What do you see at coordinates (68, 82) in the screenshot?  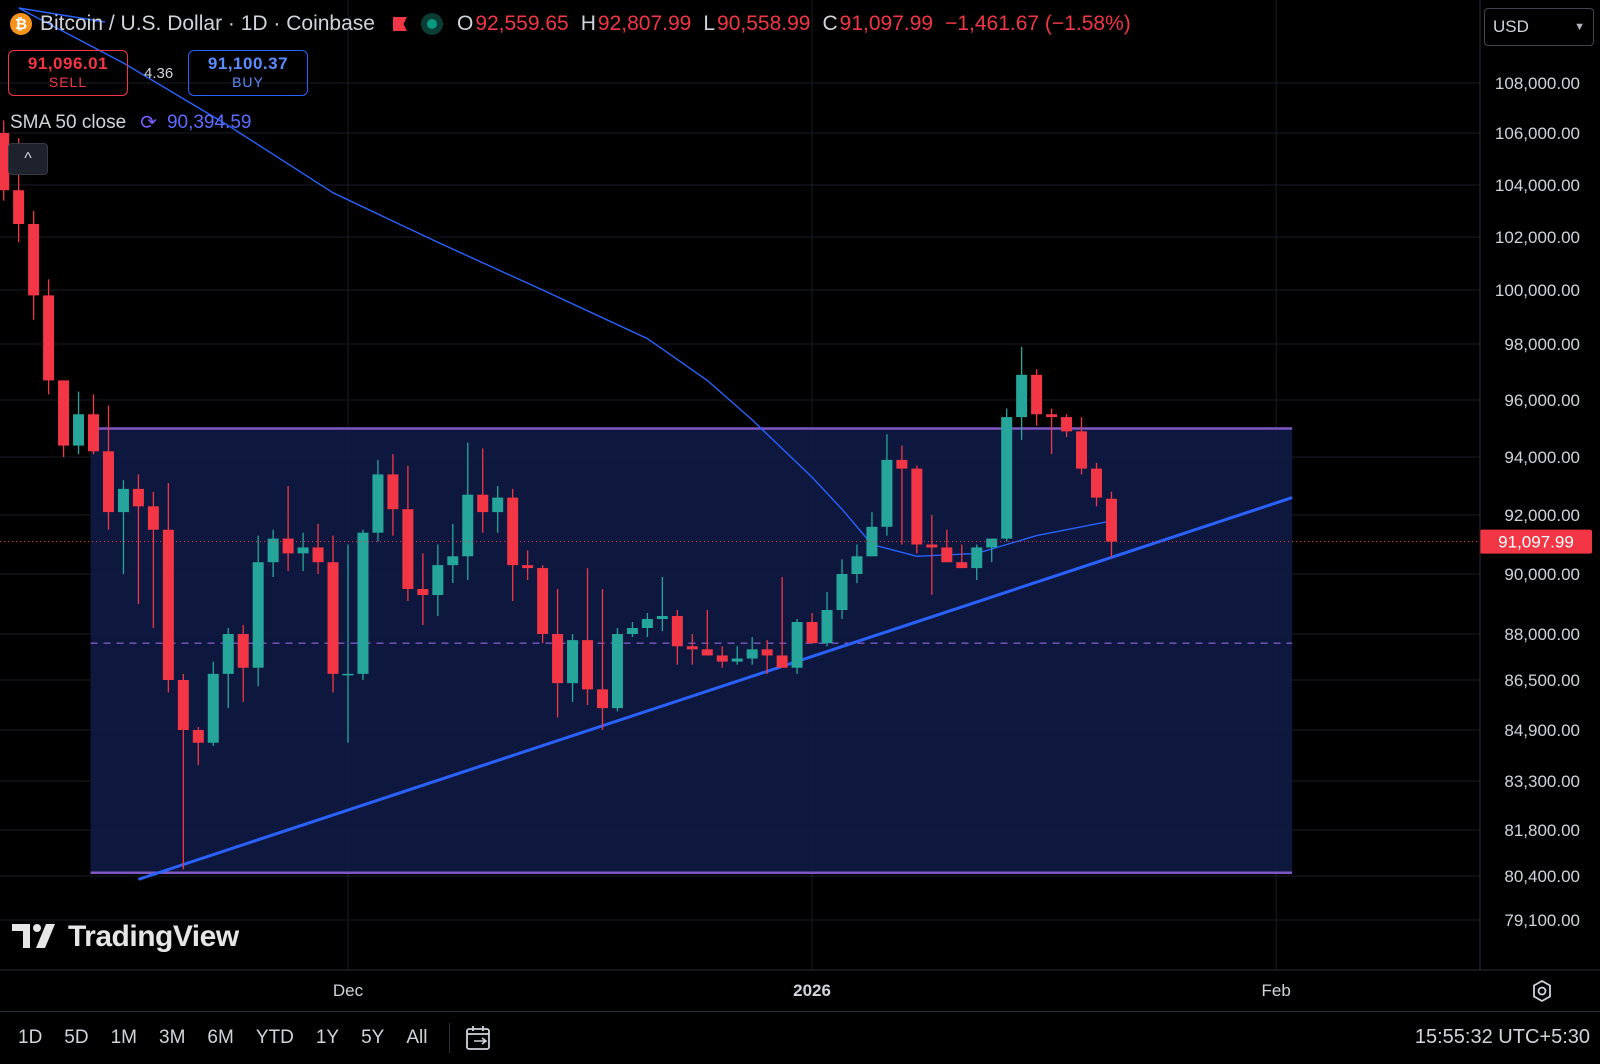 I see `sell-label: SELL` at bounding box center [68, 82].